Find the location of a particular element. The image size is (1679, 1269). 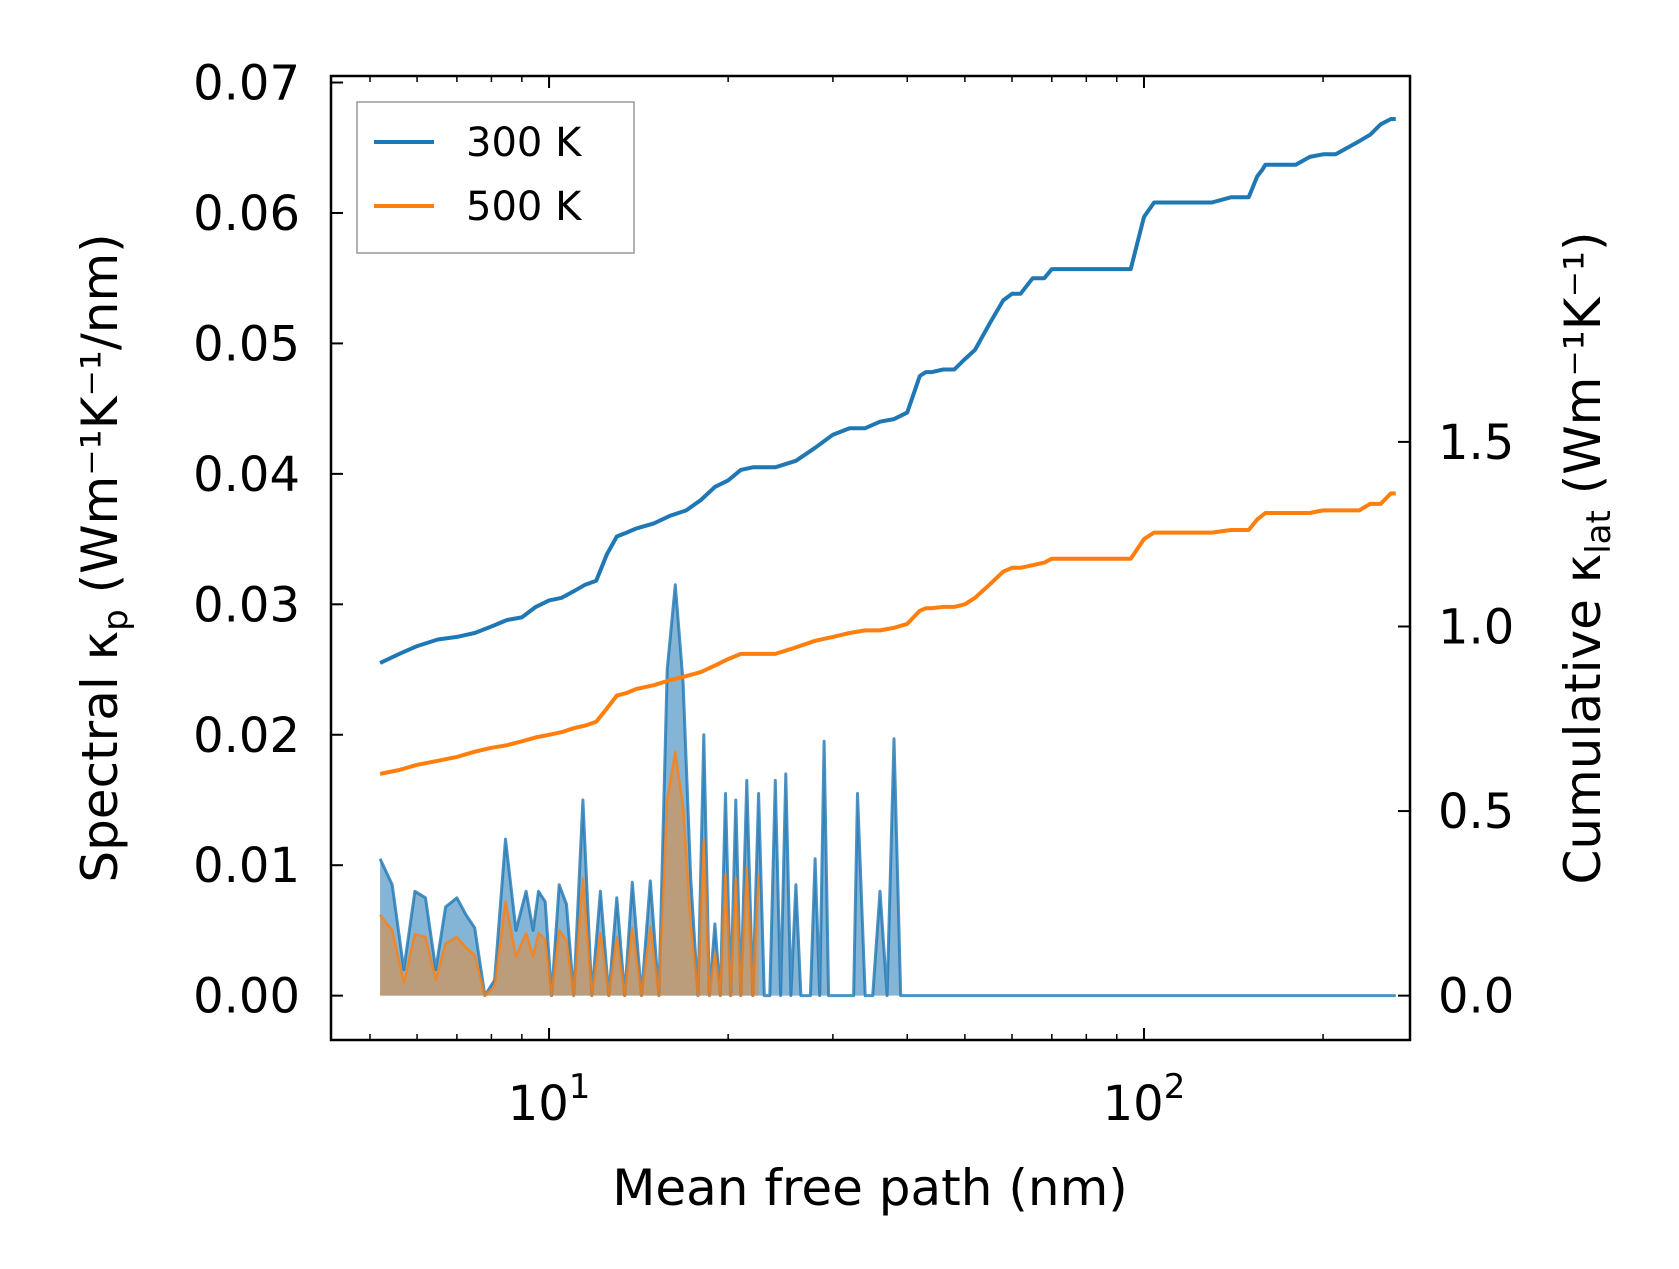

left-y-axis-label: Spectral κp (Wm⁻¹K⁻¹/nm) is located at coordinates (103, 557).